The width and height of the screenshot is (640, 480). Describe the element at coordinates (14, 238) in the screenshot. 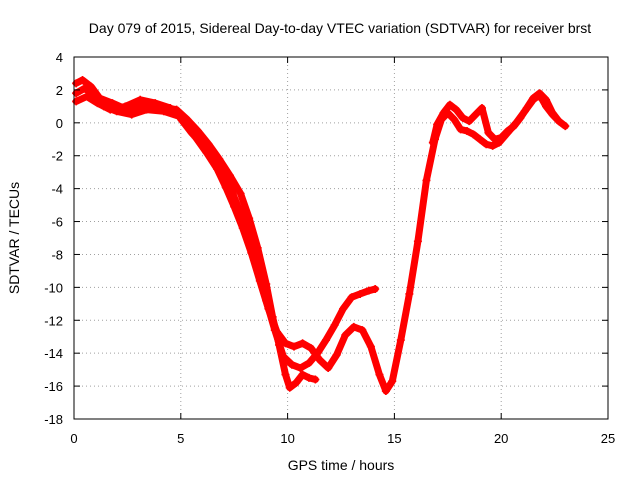

I see `y-axis-label: SDTVAR / TECUs` at that location.